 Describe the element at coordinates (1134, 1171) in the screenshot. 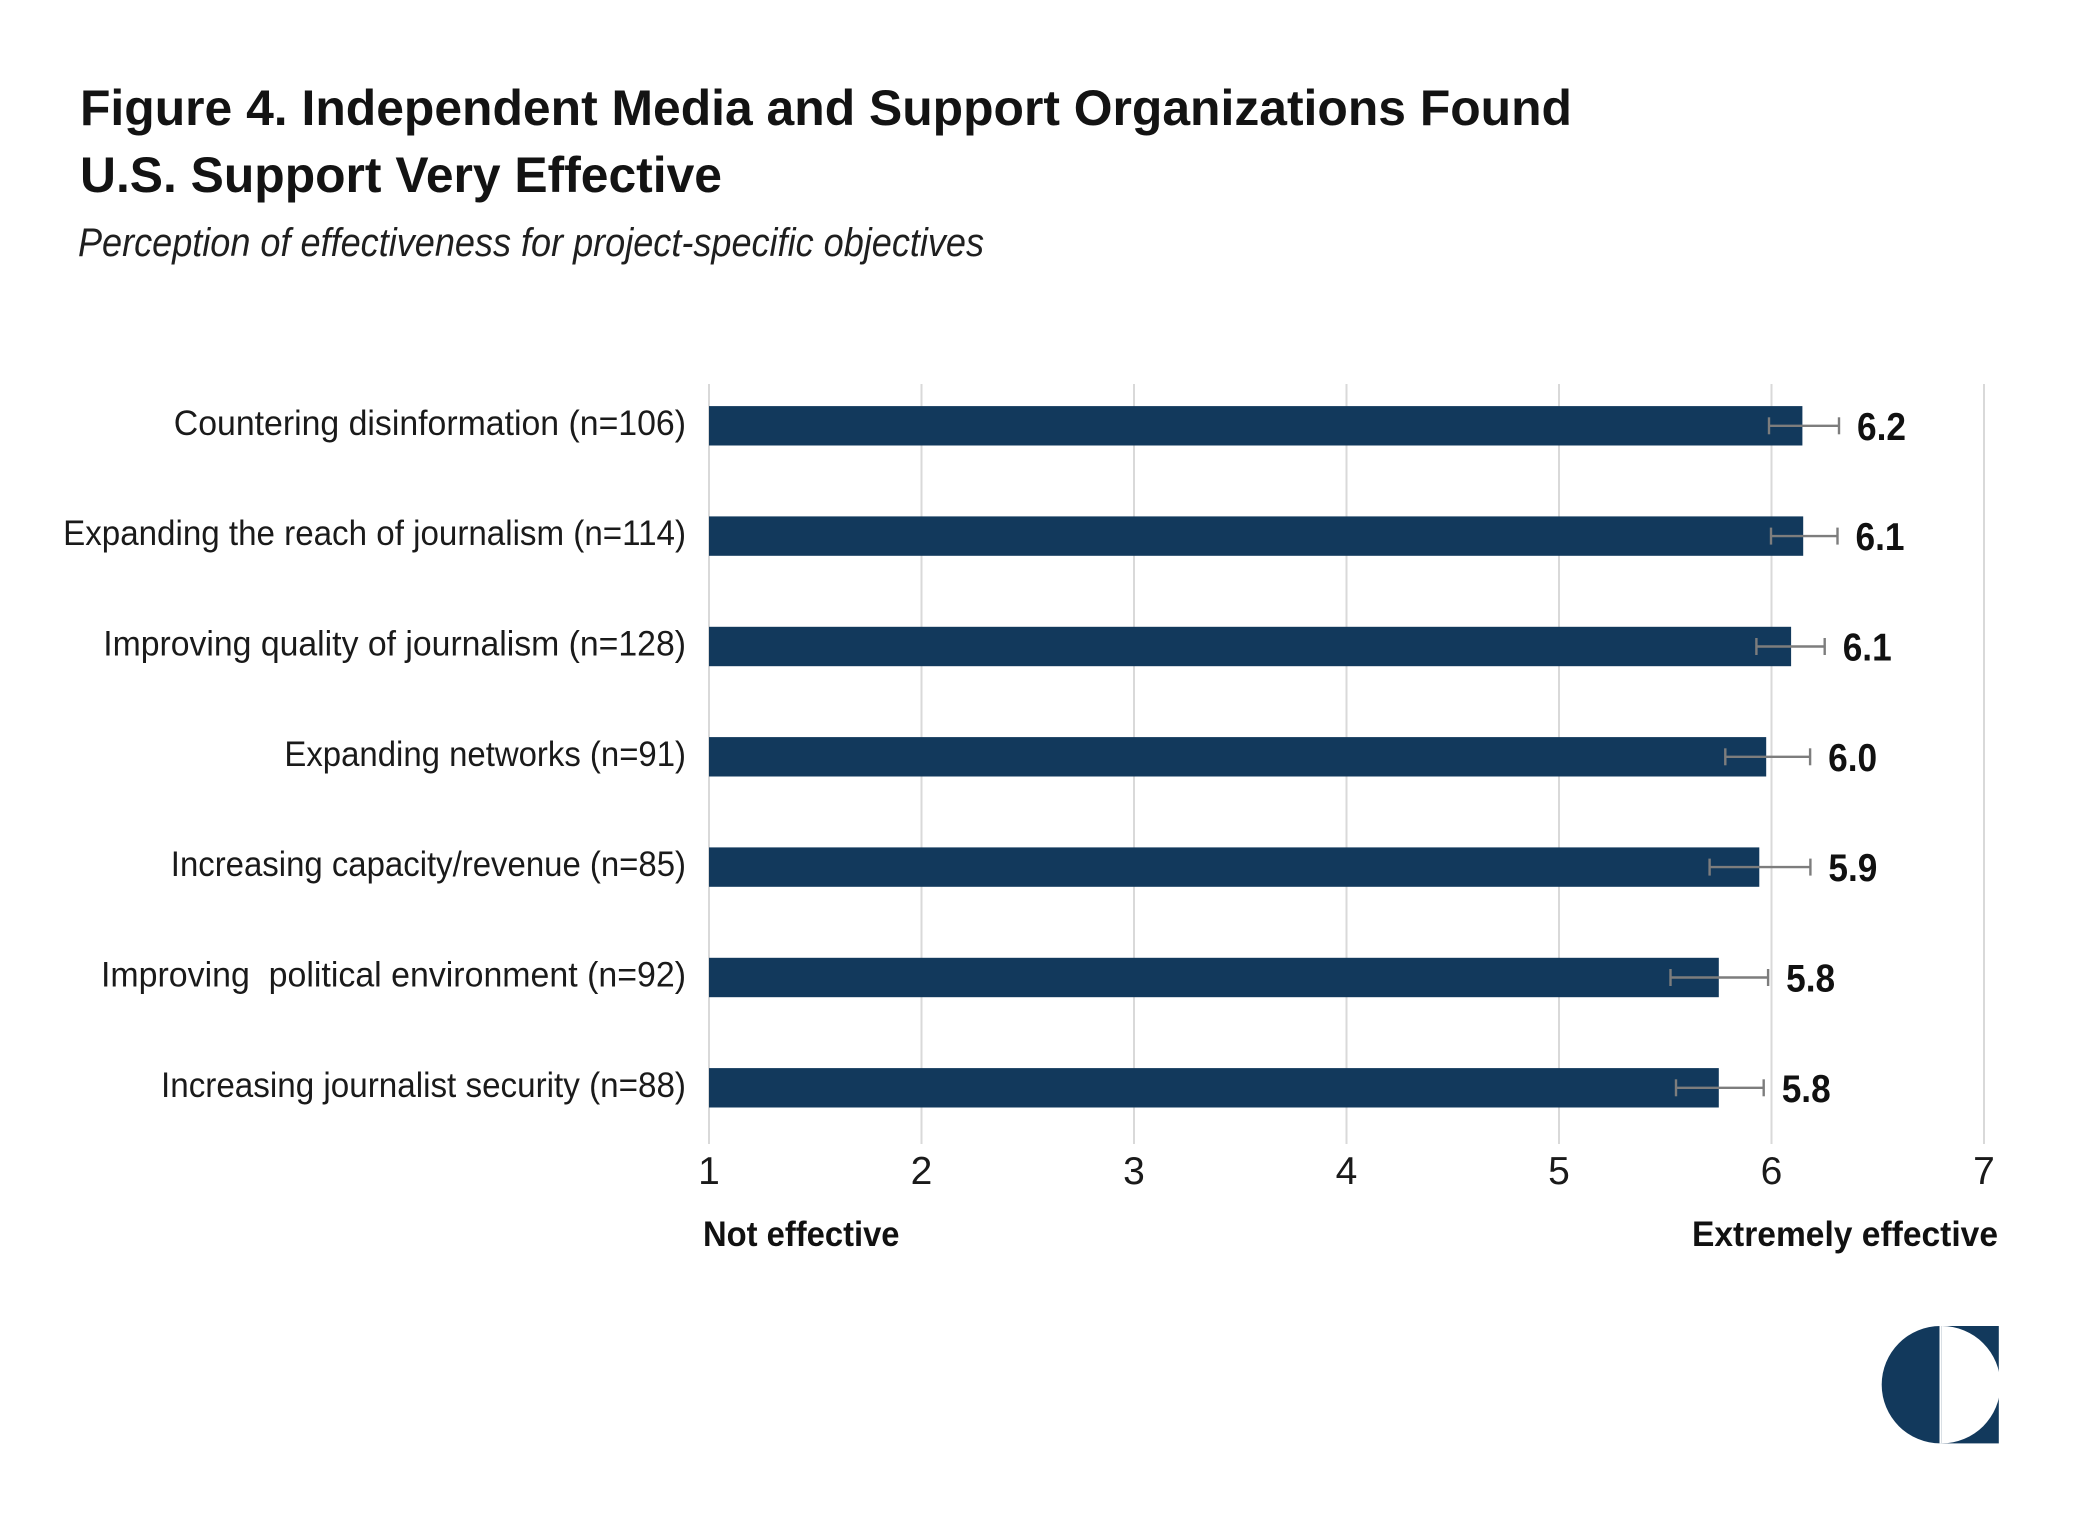

I see `svg-text: 3` at that location.